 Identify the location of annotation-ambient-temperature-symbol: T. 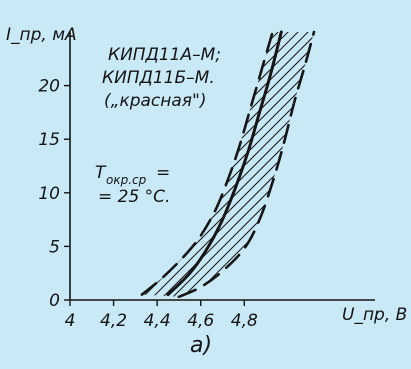
(101, 173).